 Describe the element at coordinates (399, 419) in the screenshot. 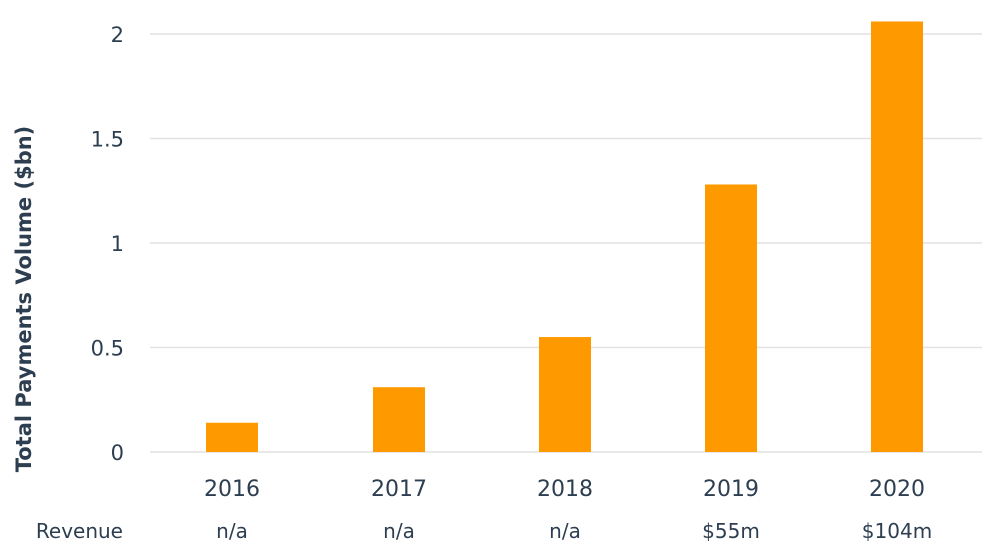

I see `bar-2017` at that location.